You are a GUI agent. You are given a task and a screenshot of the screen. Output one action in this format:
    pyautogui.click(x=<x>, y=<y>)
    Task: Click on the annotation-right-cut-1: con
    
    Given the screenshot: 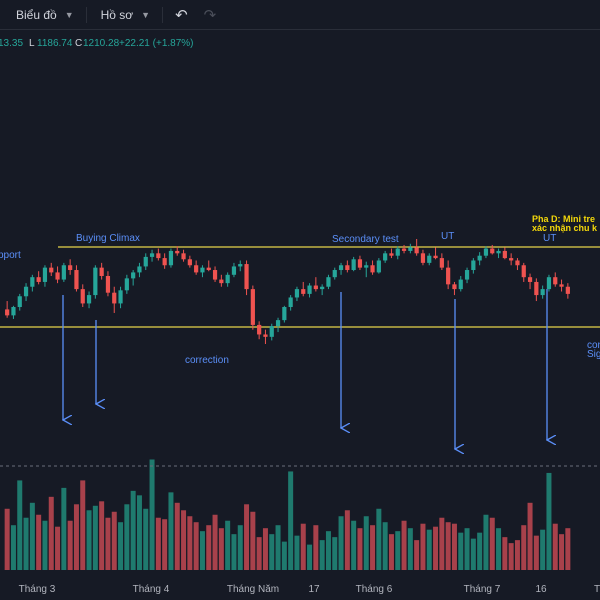 What is the action you would take?
    pyautogui.click(x=593, y=345)
    